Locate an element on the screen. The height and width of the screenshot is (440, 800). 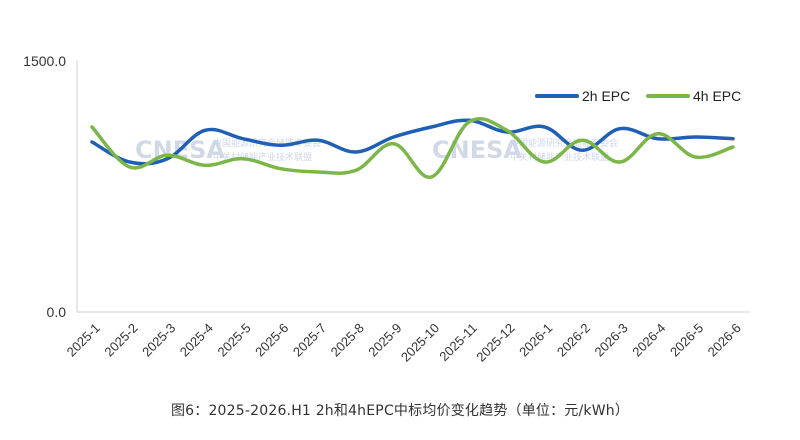
series-line-4h-epc is located at coordinates (412, 147).